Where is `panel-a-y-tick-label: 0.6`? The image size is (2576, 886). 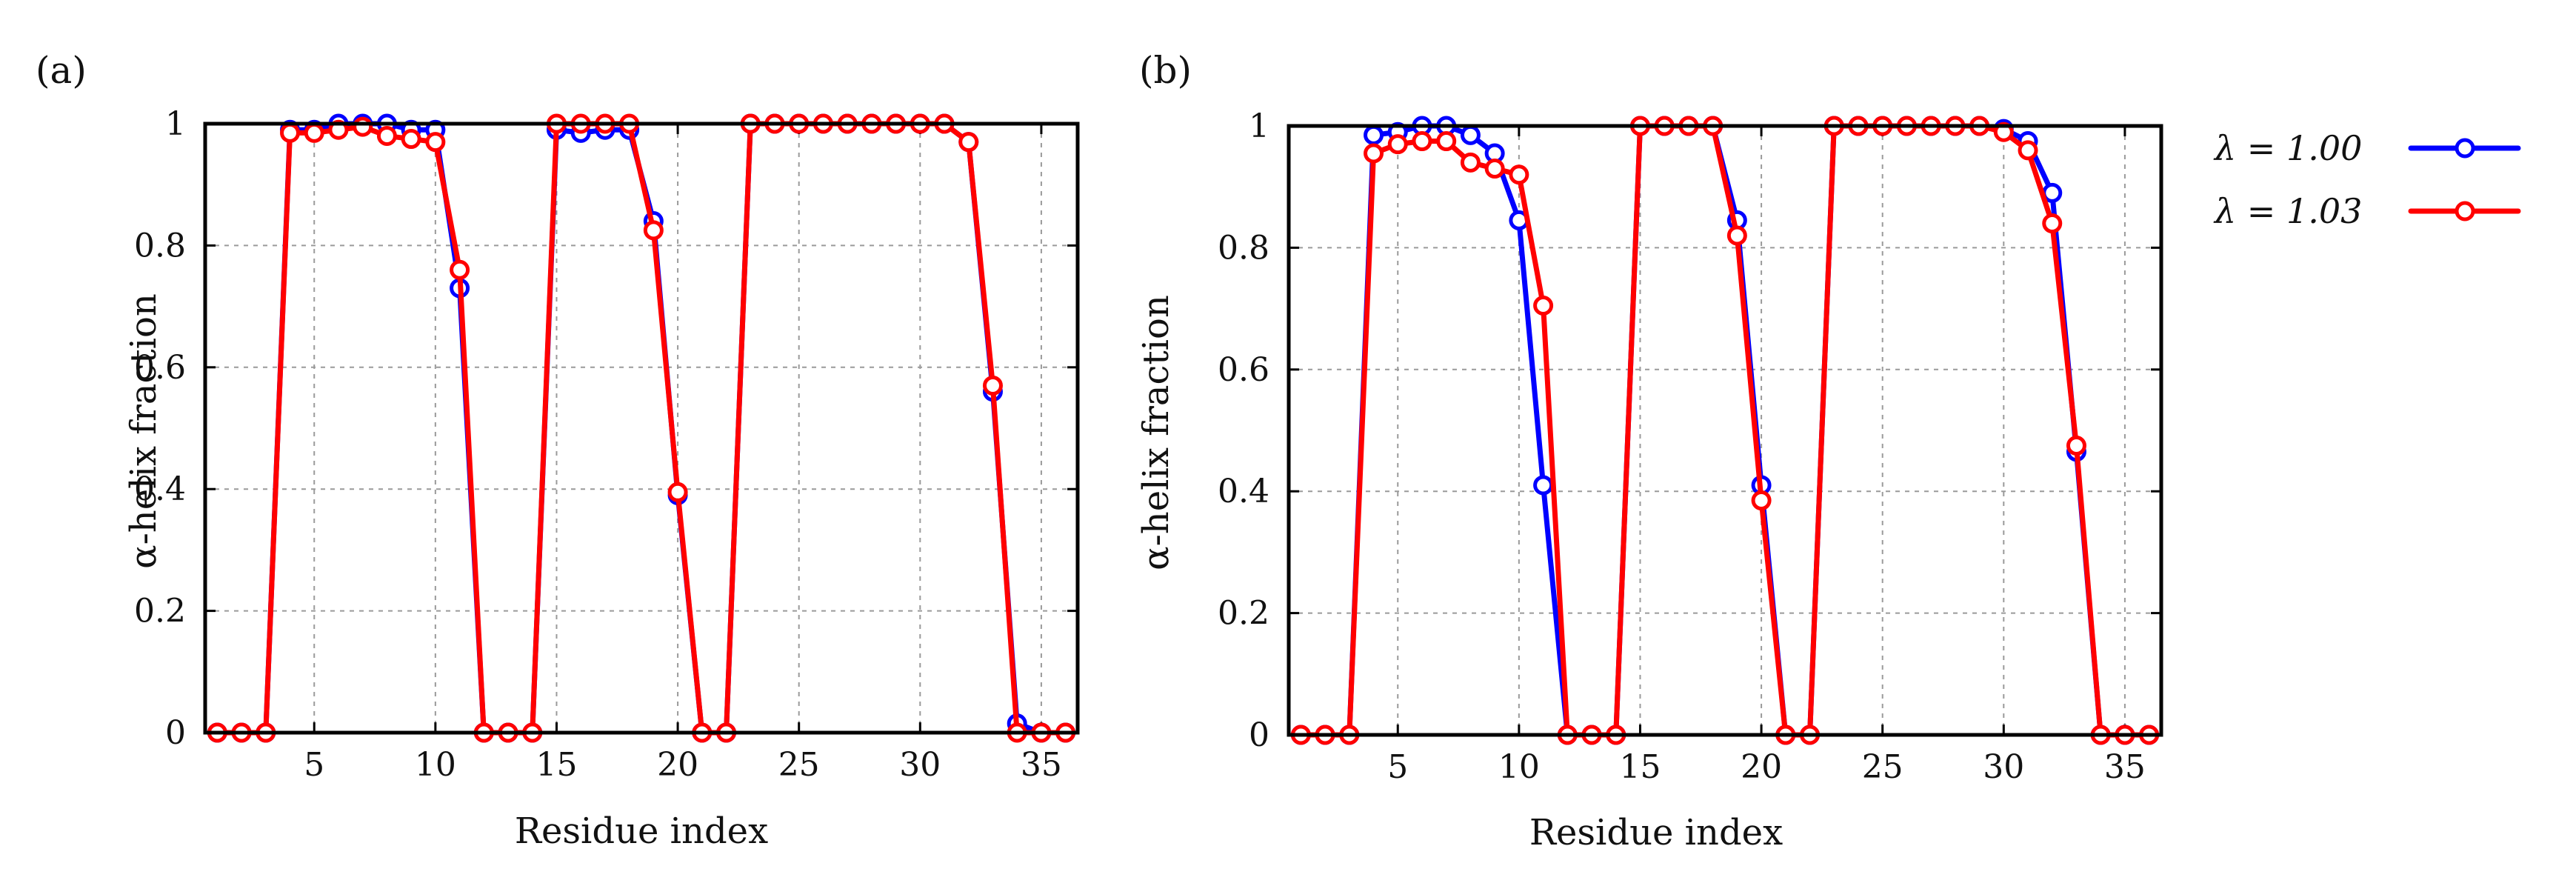
panel-a-y-tick-label: 0.6 is located at coordinates (160, 368).